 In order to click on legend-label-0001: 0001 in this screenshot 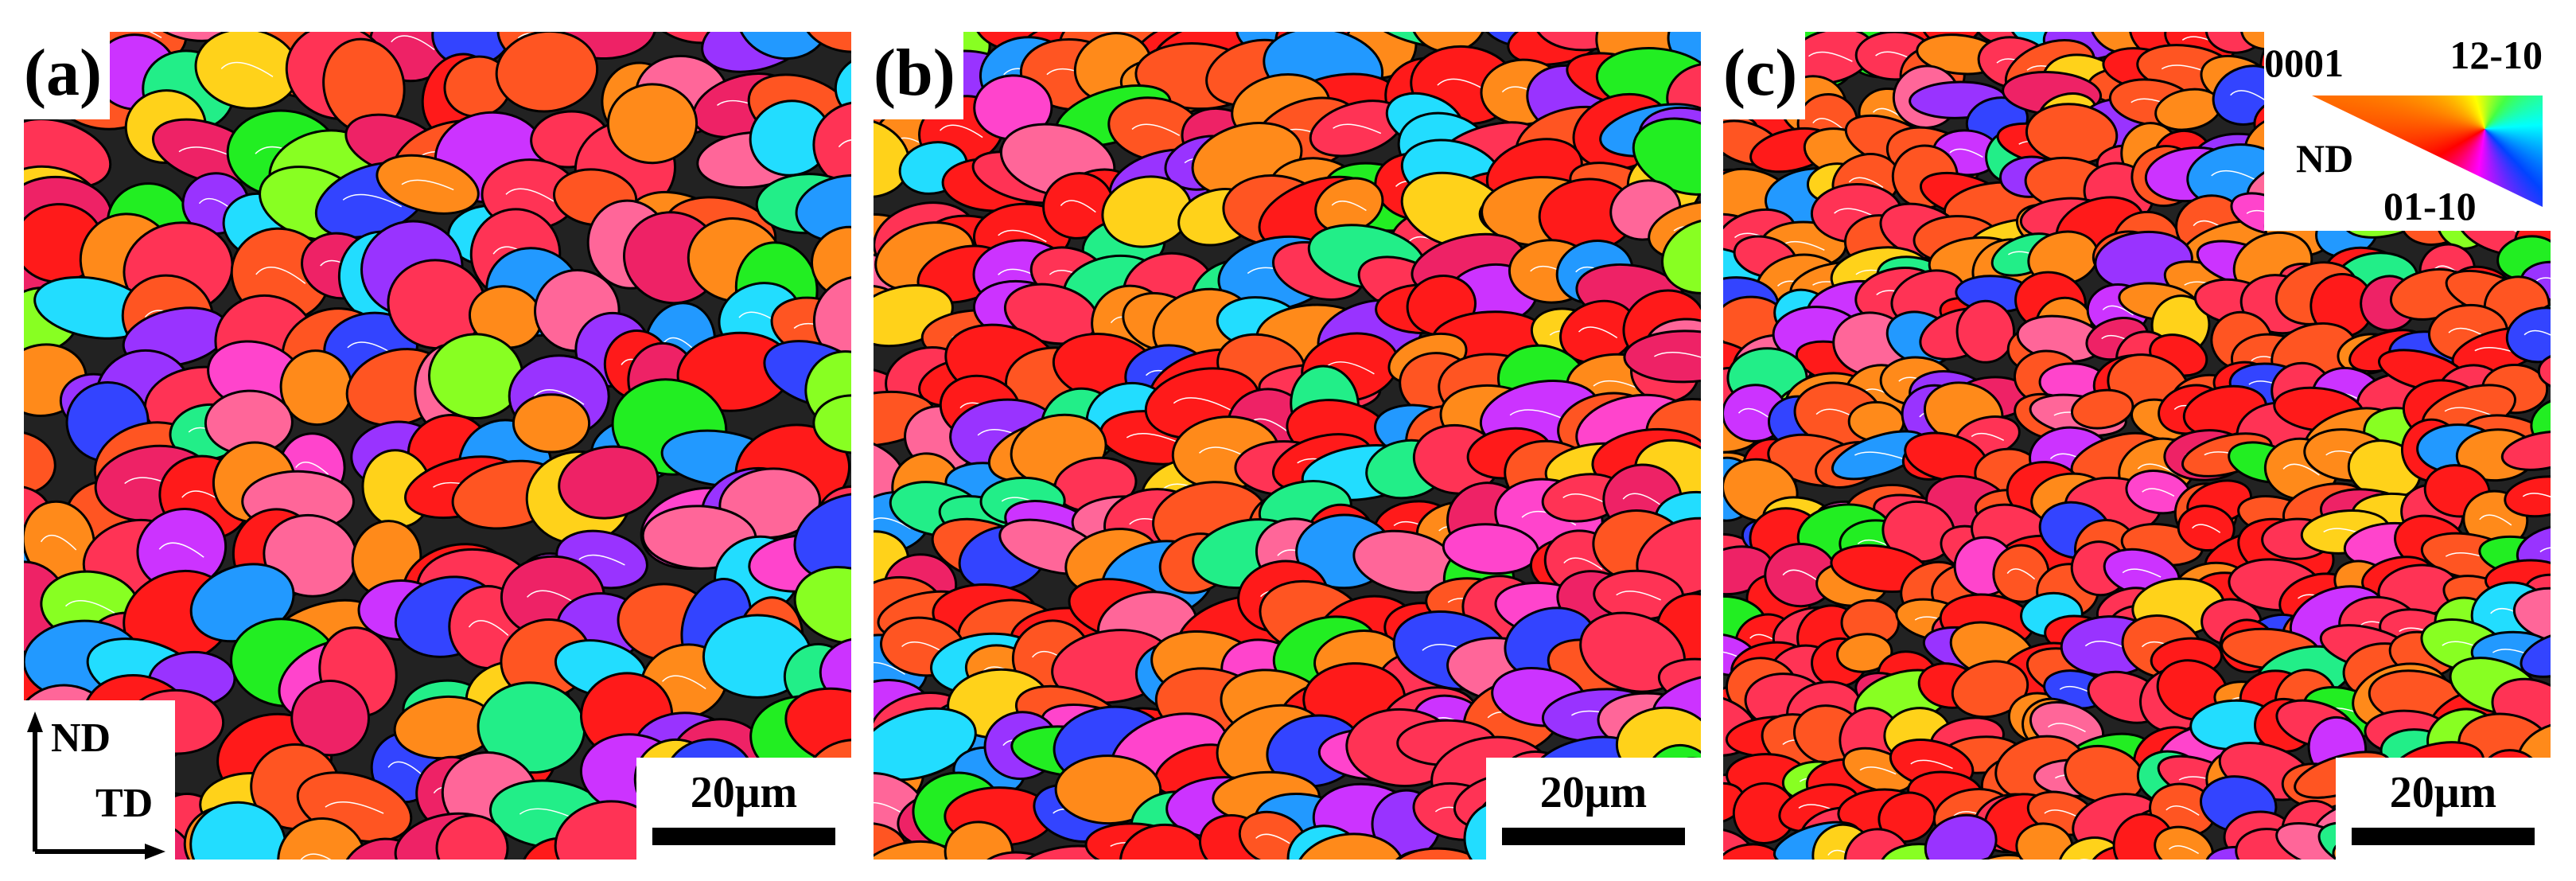, I will do `click(2304, 63)`.